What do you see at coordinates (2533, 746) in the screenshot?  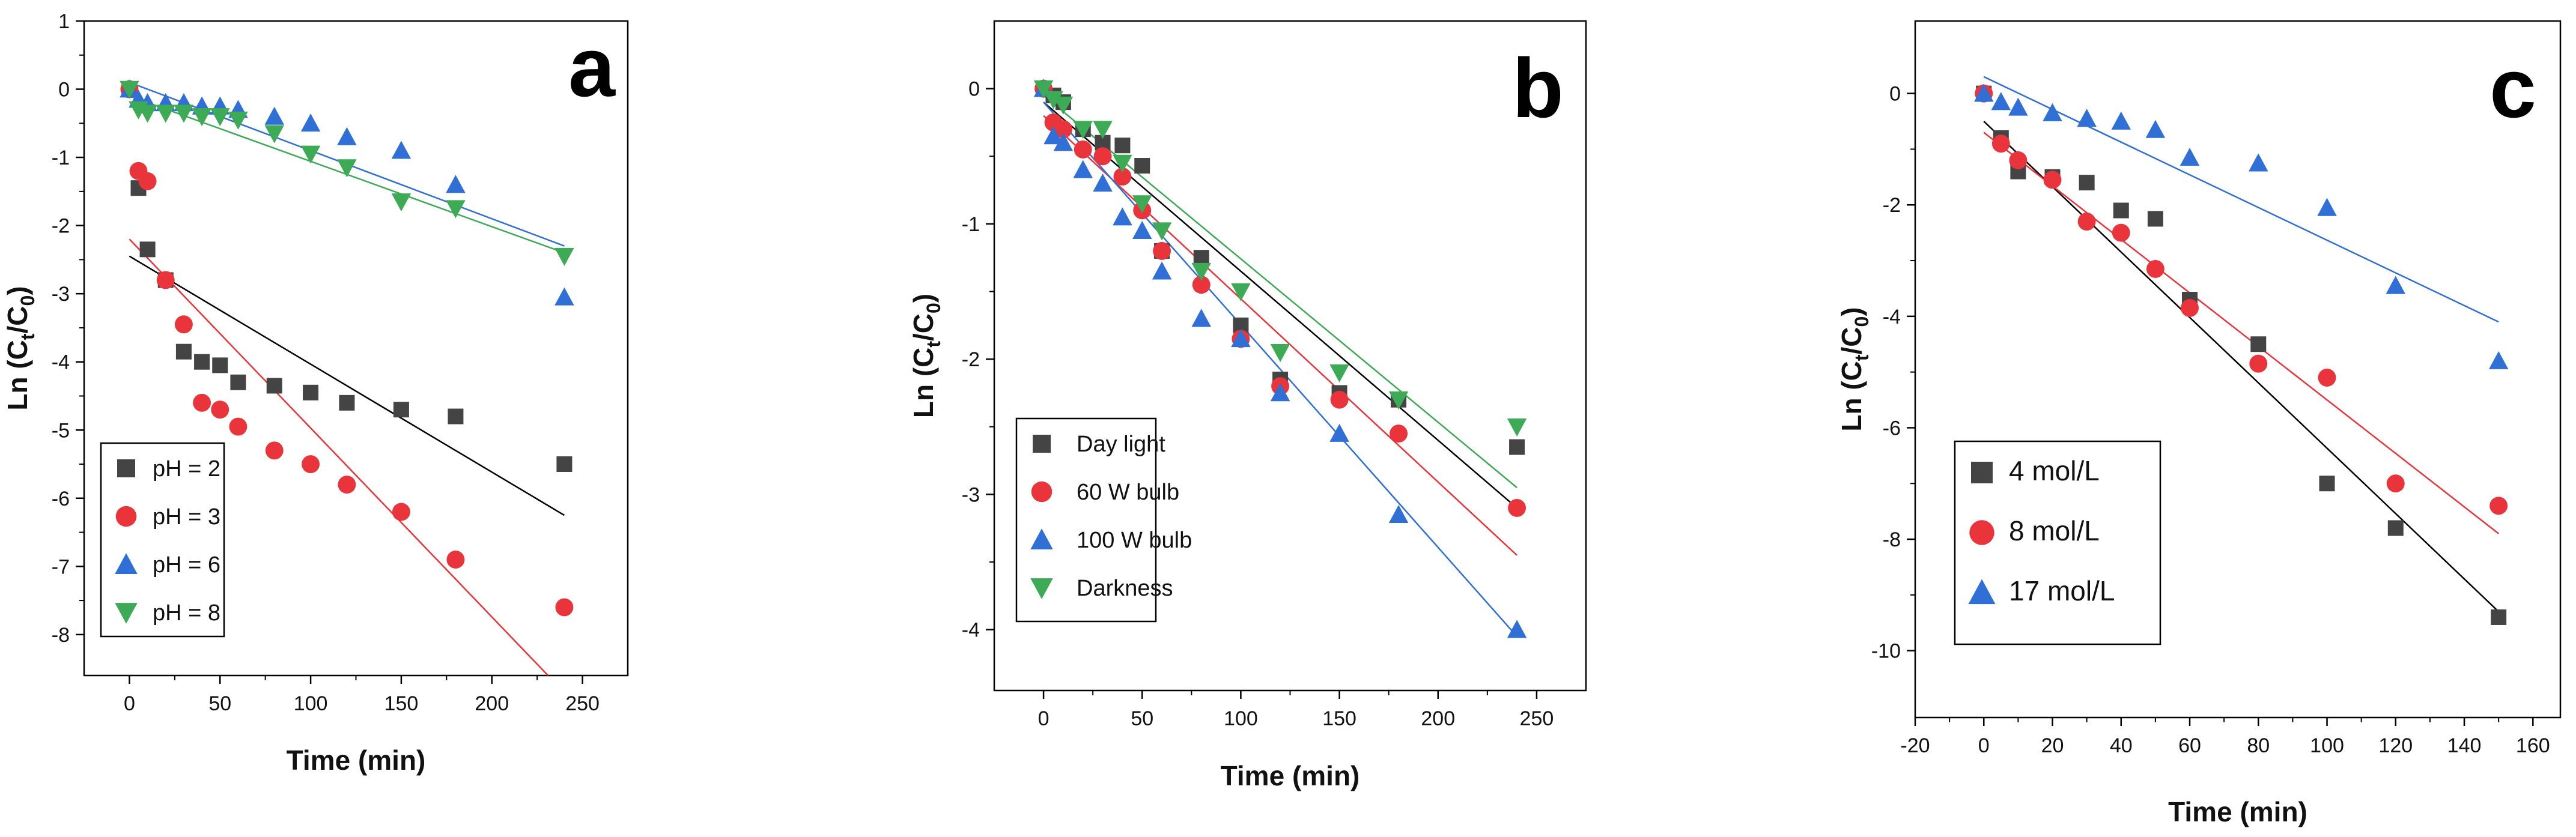 I see `x-tick-label: 160` at bounding box center [2533, 746].